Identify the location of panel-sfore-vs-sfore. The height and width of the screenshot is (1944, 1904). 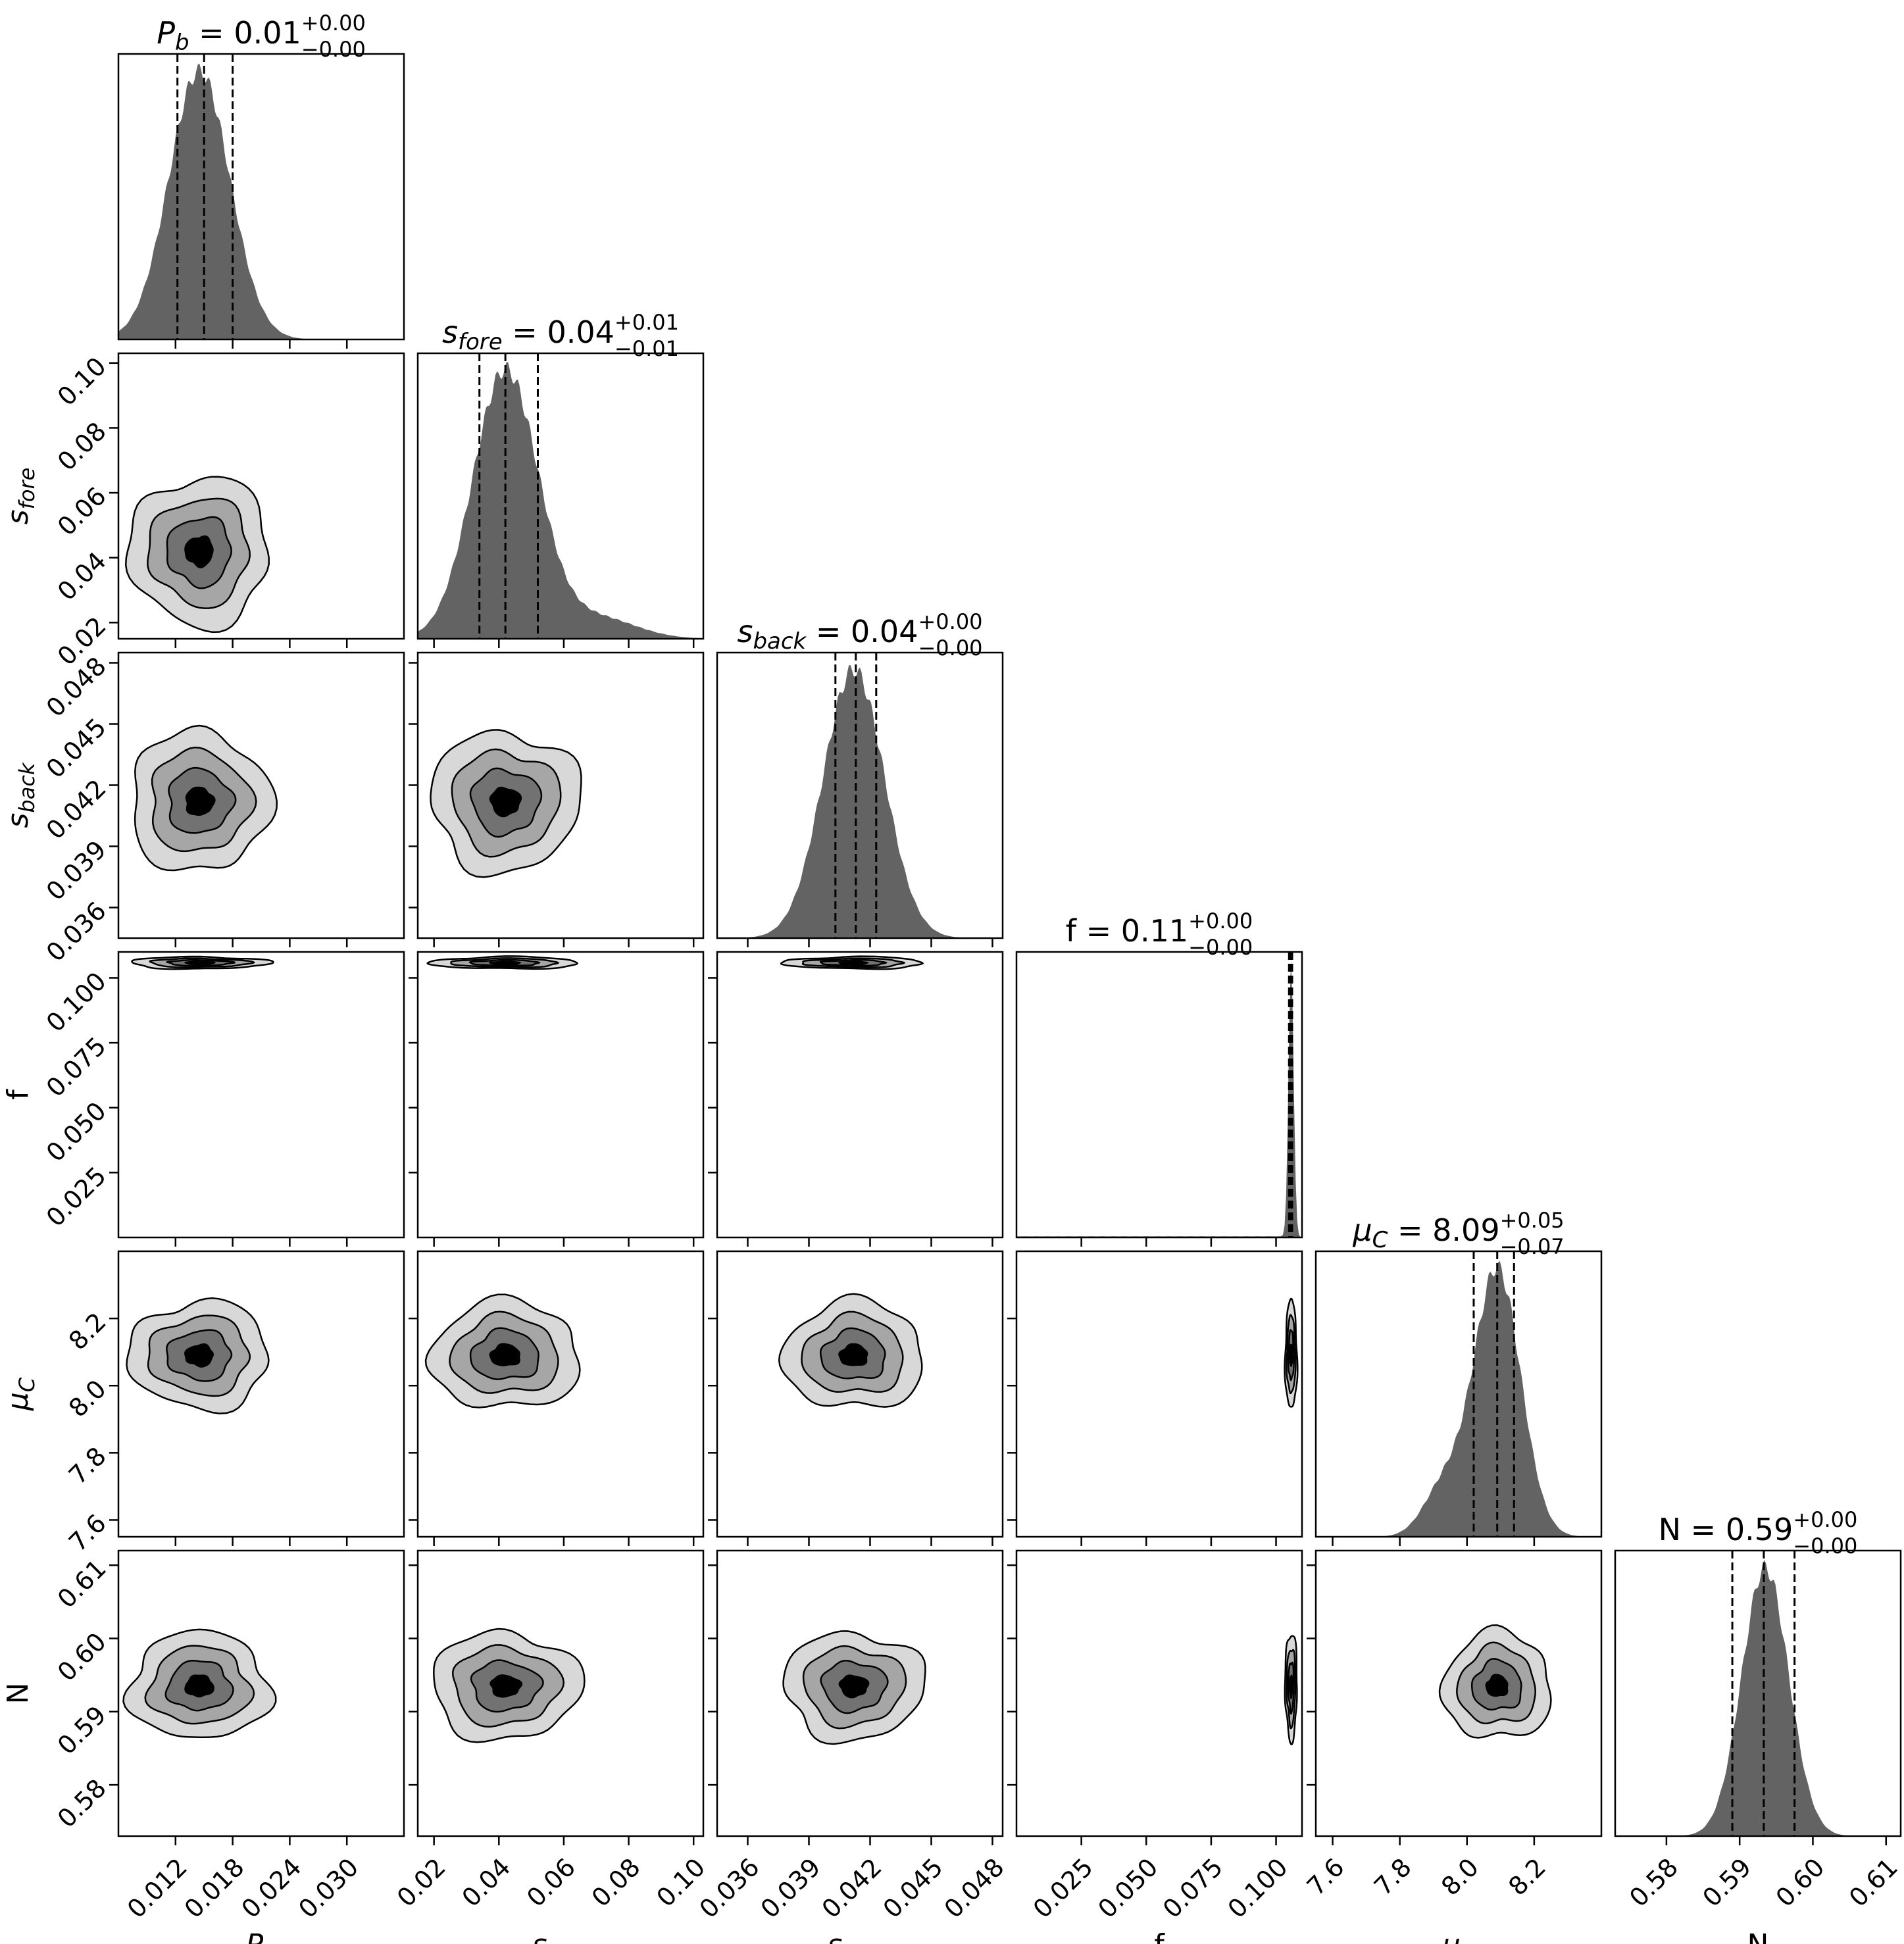
(560, 500).